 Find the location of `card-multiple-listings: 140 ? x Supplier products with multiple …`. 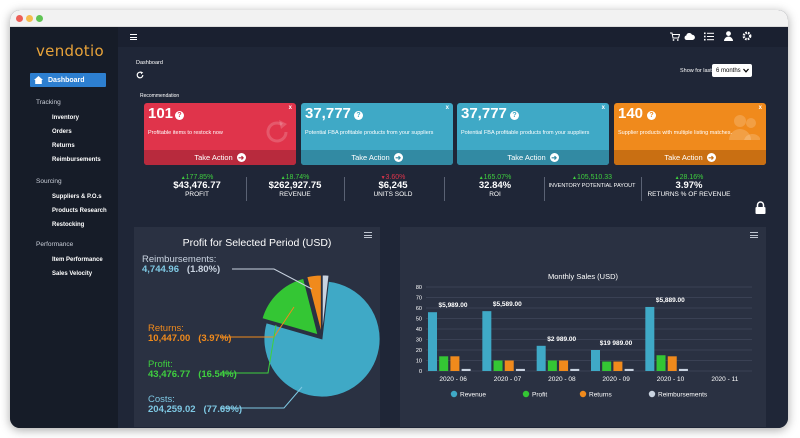

card-multiple-listings: 140 ? x Supplier products with multiple … is located at coordinates (690, 134).